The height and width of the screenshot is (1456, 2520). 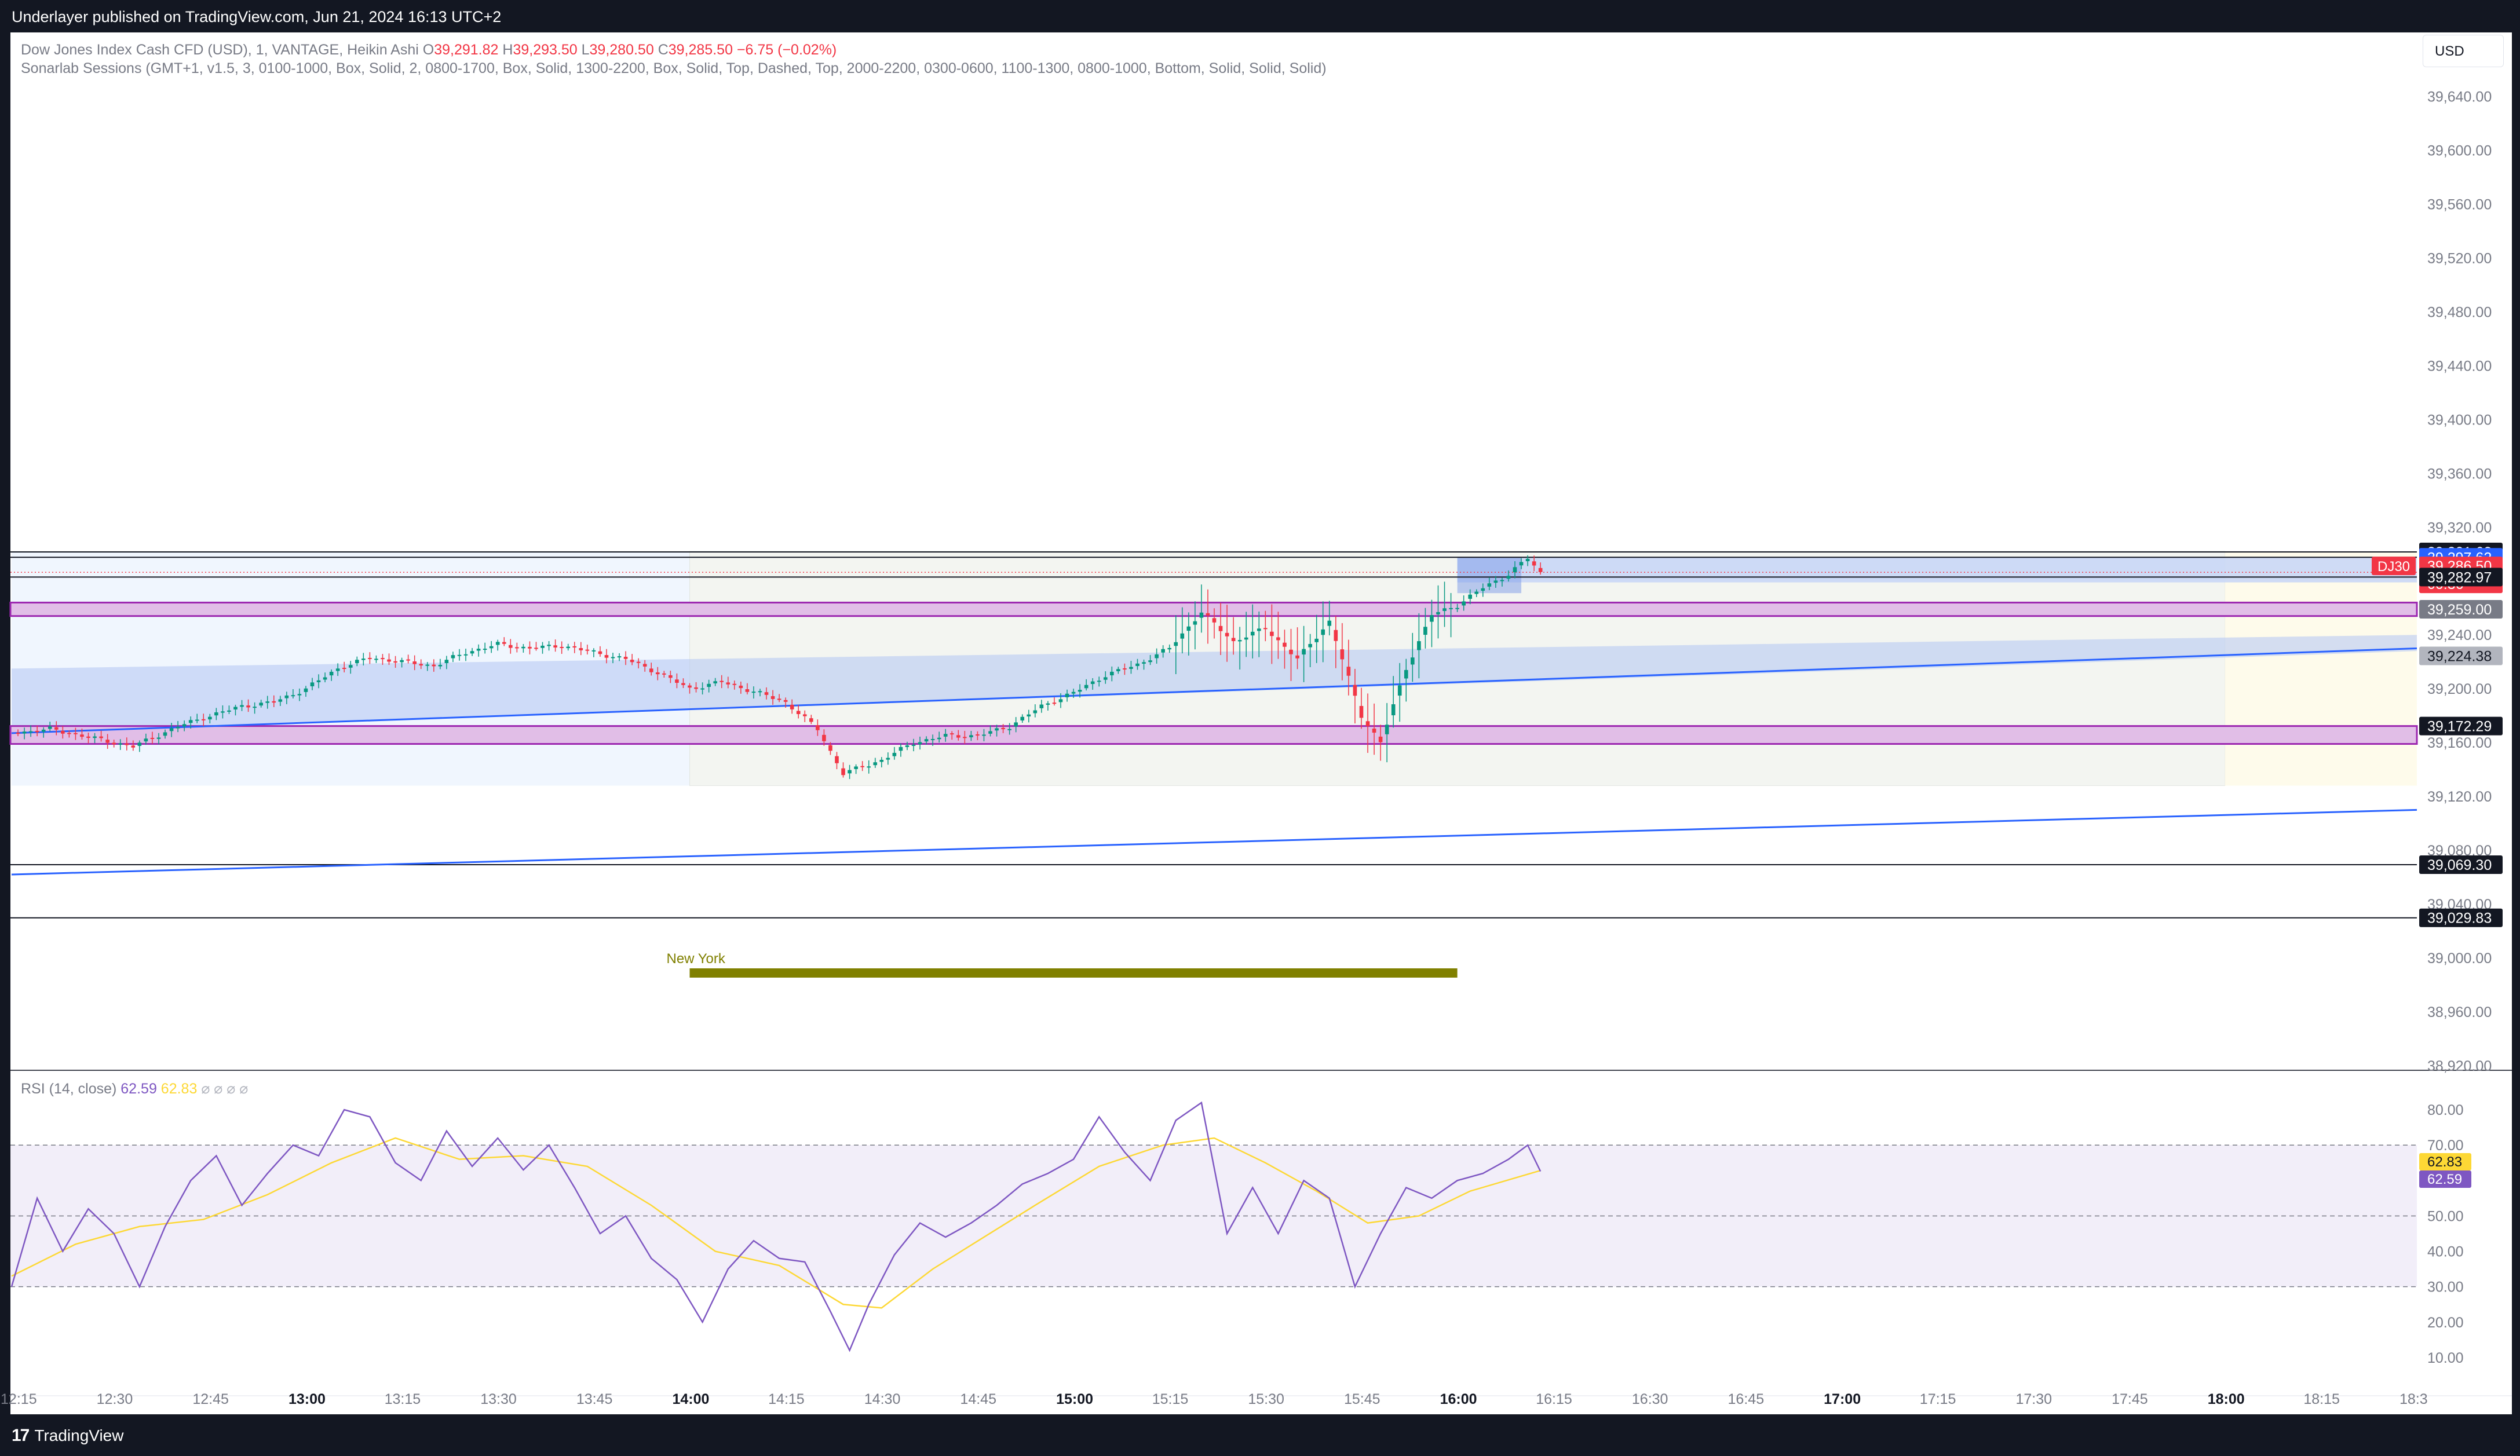 I want to click on time-tick-label: 17:15, so click(x=1938, y=1399).